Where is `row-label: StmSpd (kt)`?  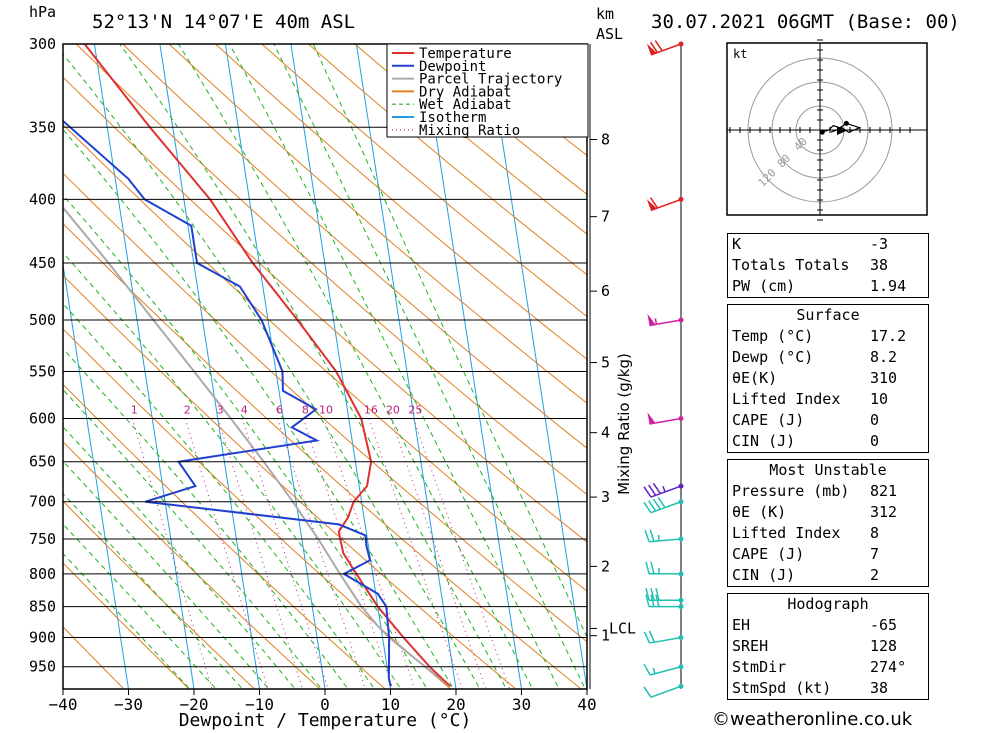 row-label: StmSpd (kt) is located at coordinates (782, 688).